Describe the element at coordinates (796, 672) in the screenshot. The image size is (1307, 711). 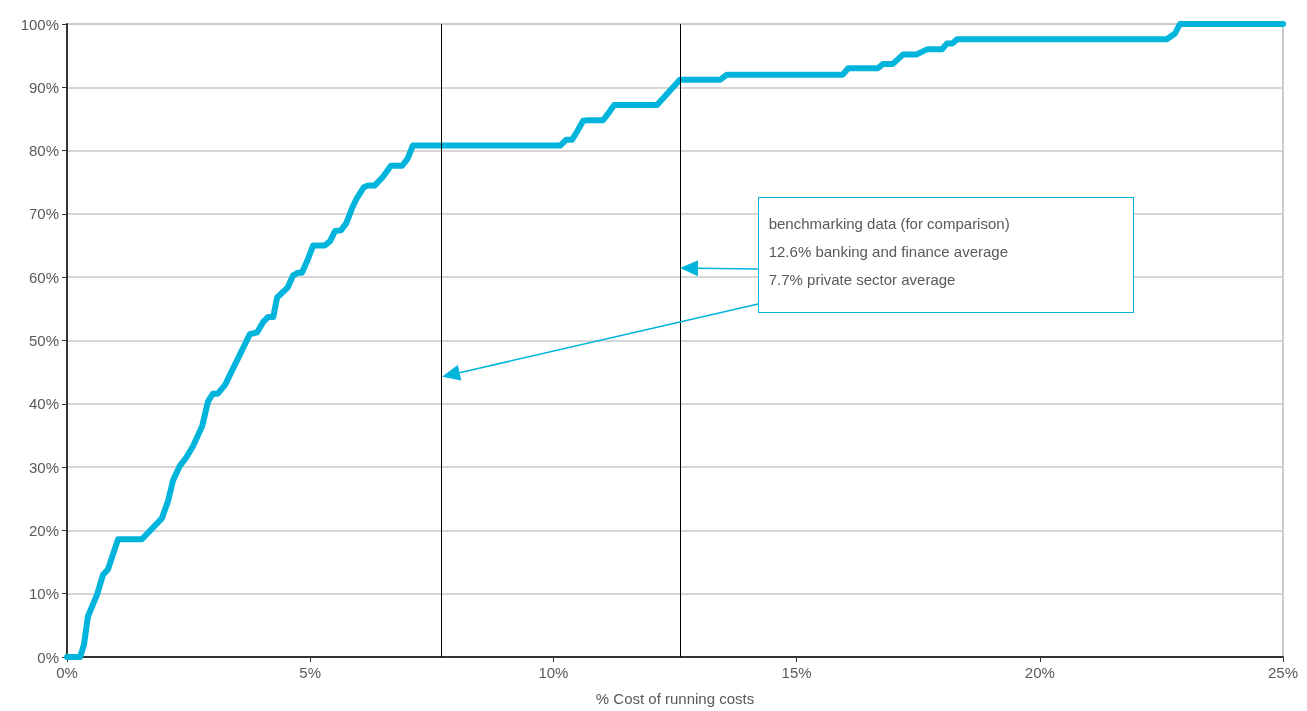
I see `x-tick-label: 15%` at that location.